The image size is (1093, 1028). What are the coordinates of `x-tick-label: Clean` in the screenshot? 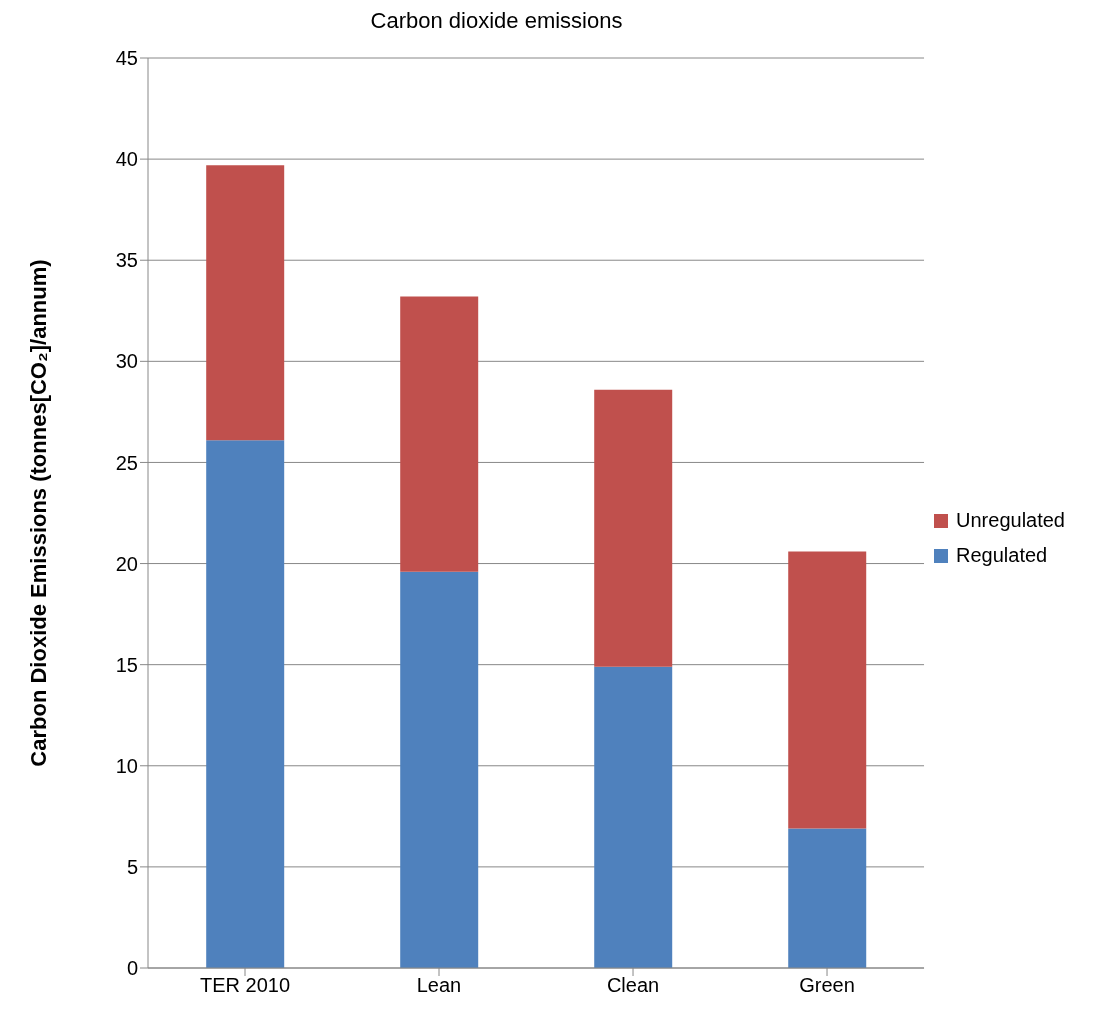 It's located at (633, 985).